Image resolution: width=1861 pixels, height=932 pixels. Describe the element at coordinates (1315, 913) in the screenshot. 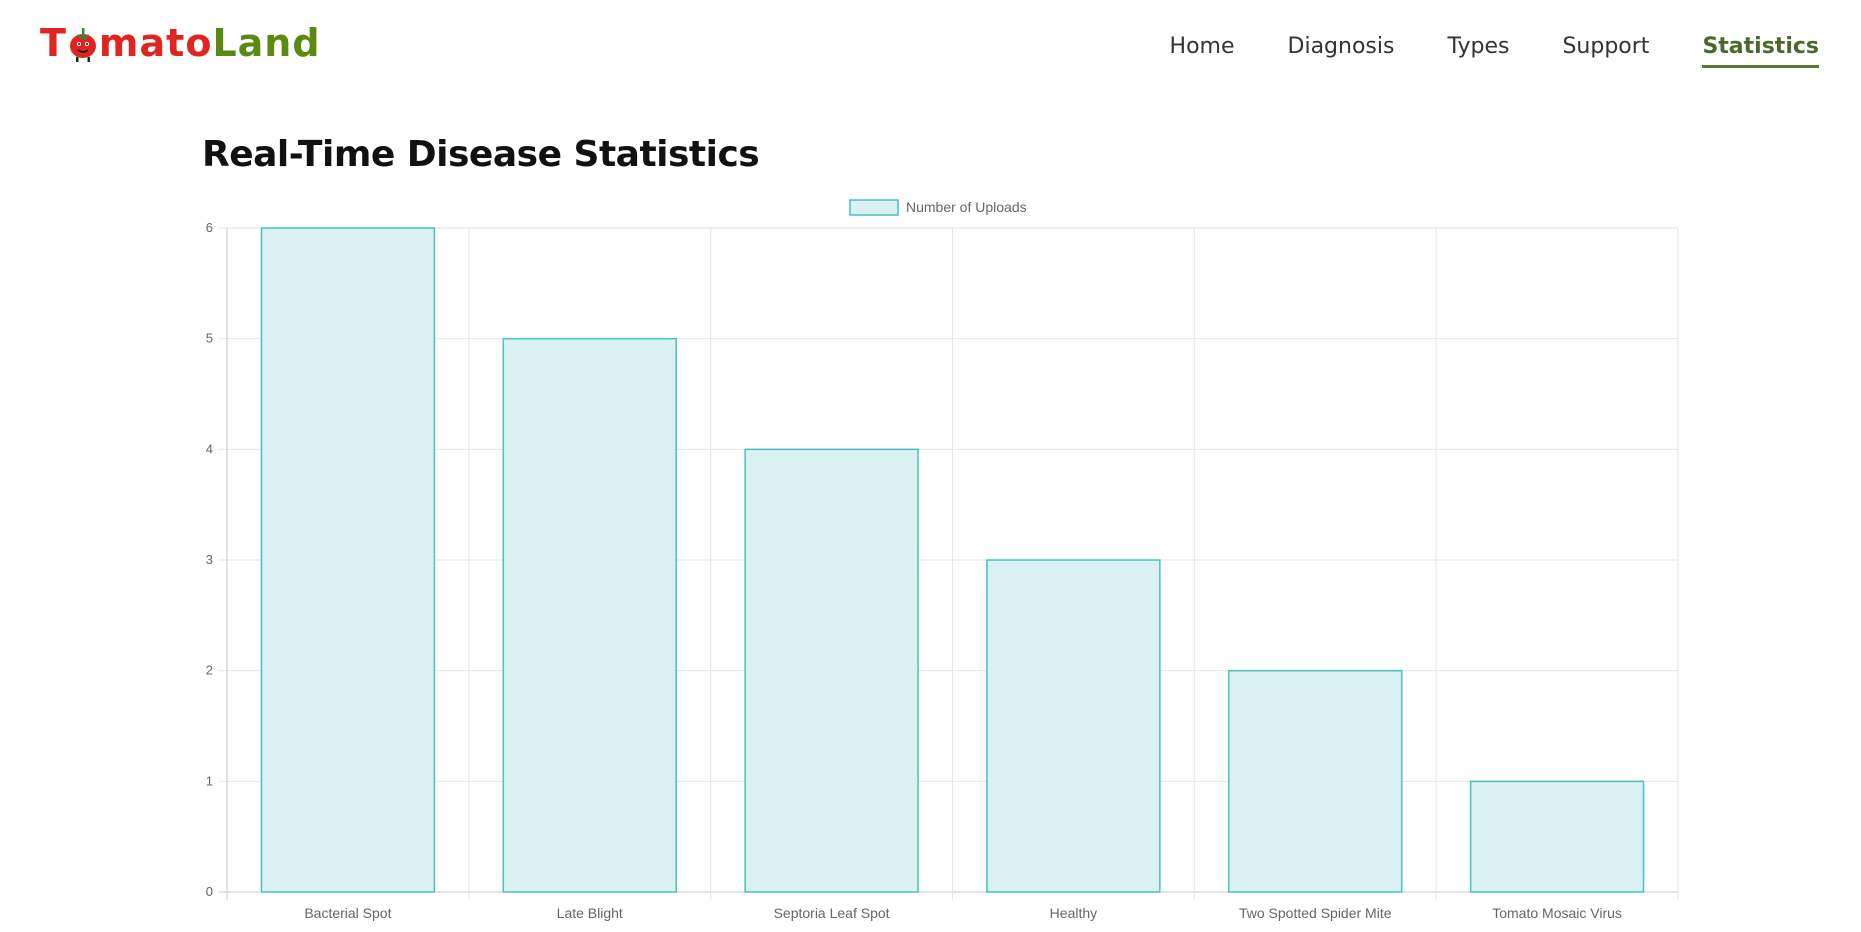

I see `x-category-label: Two Spotted Spider Mite` at that location.